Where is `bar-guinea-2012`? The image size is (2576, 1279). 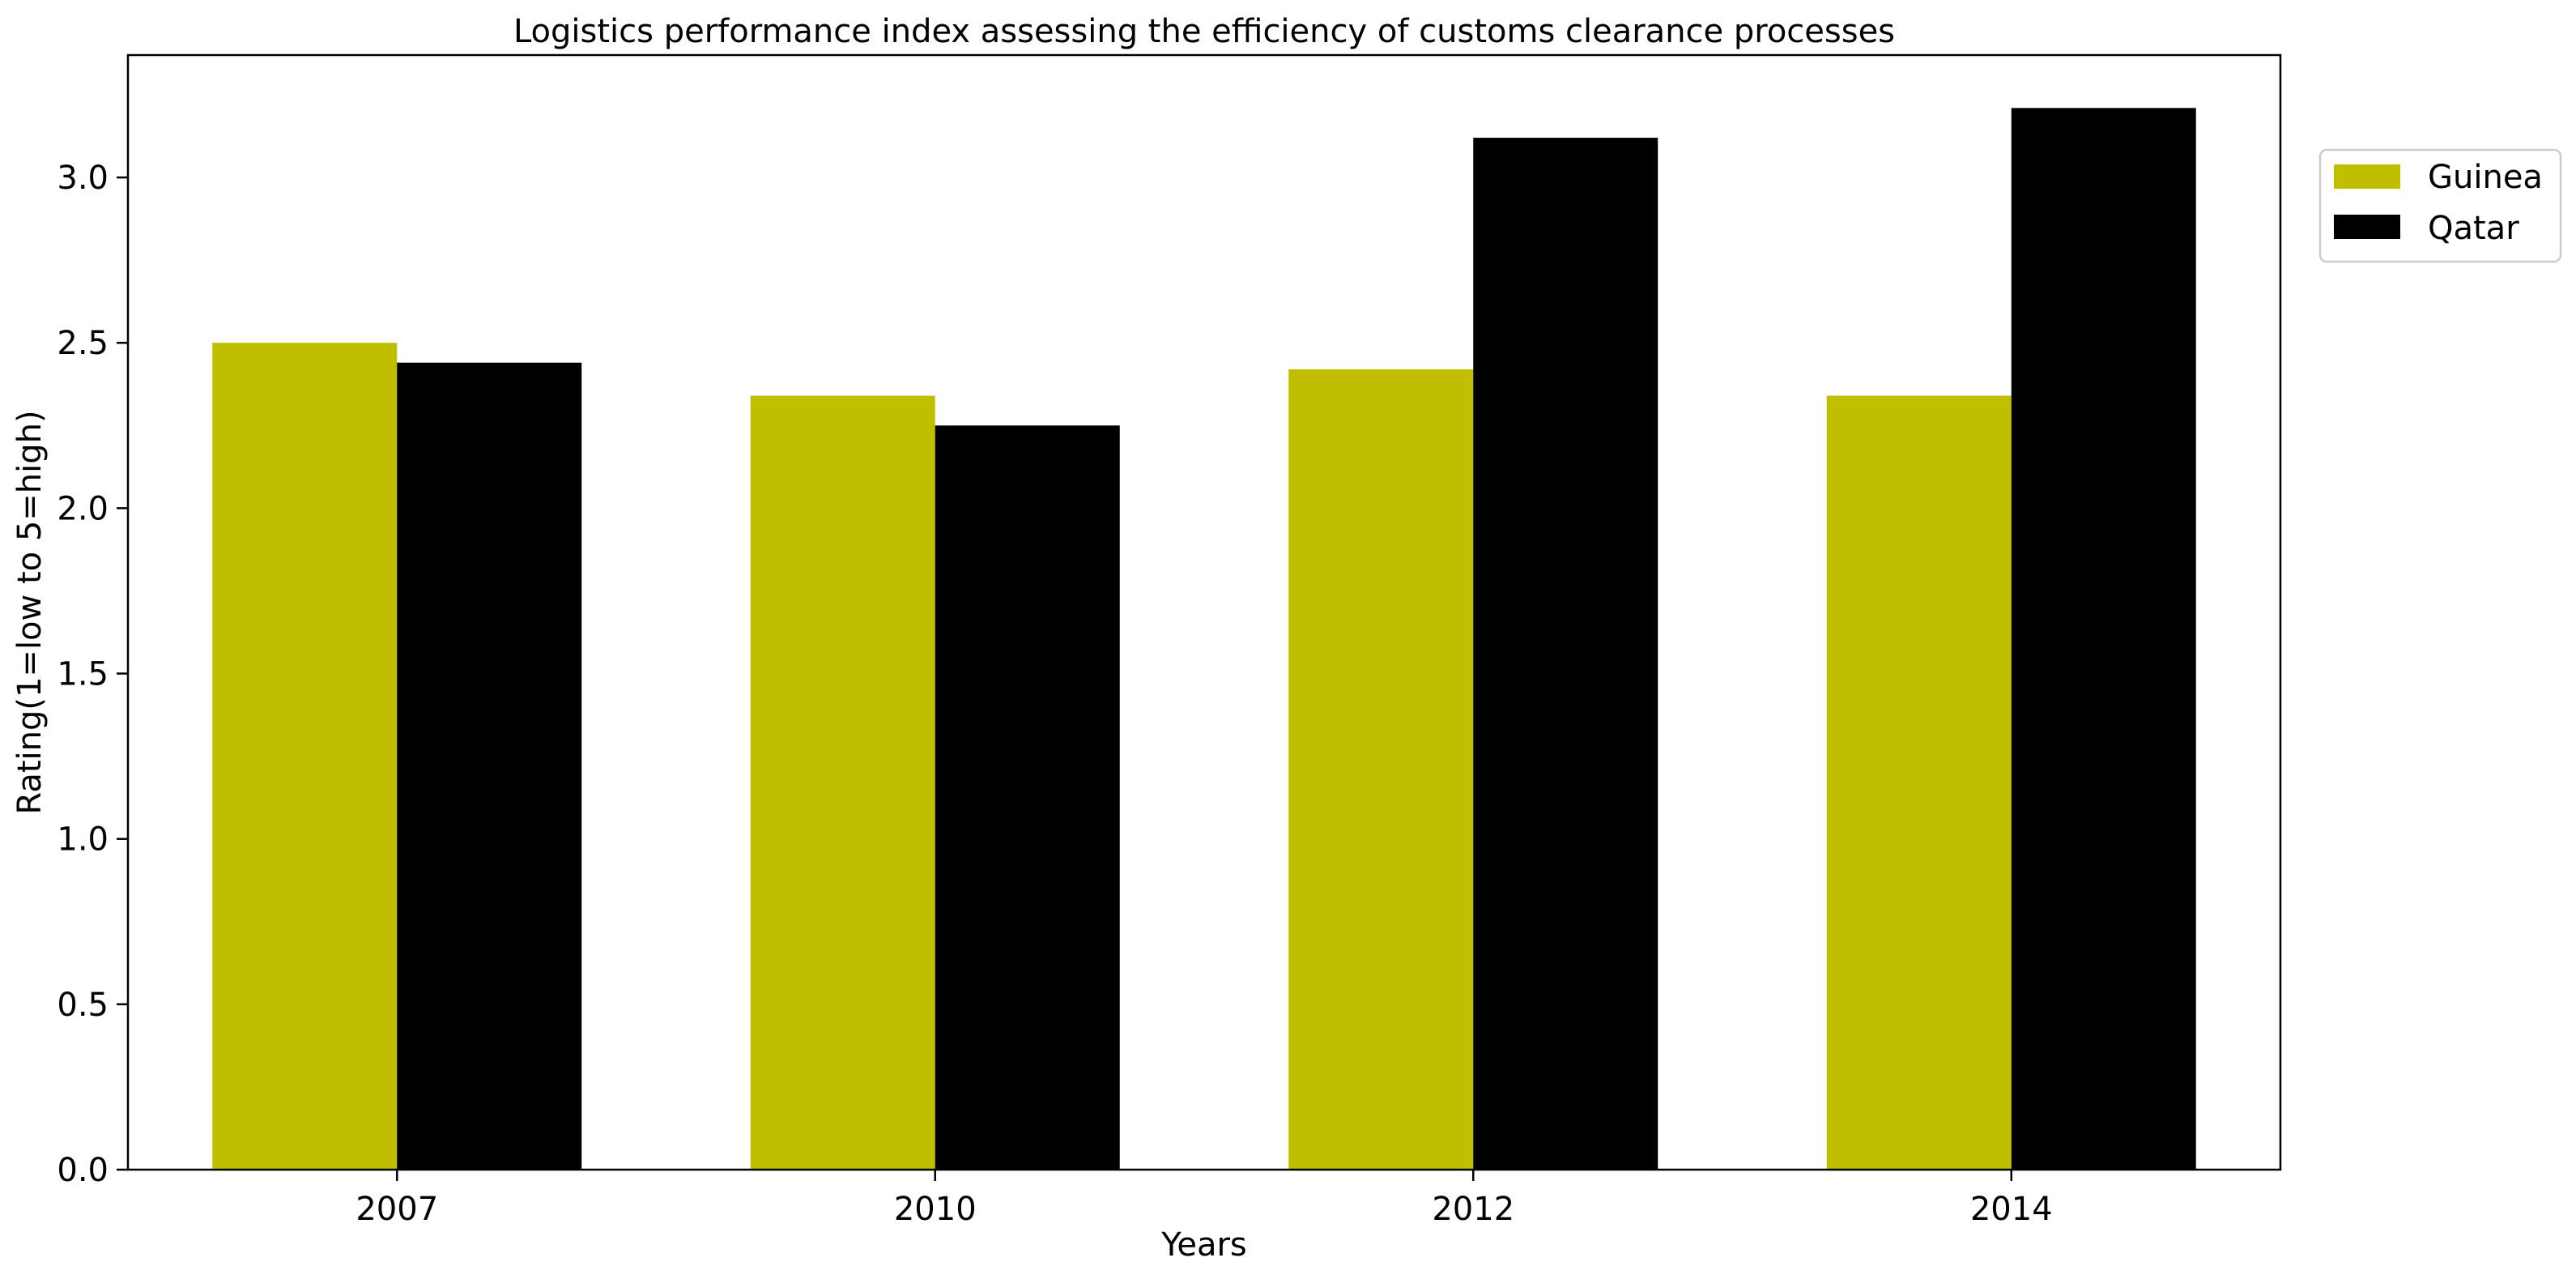
bar-guinea-2012 is located at coordinates (1381, 769).